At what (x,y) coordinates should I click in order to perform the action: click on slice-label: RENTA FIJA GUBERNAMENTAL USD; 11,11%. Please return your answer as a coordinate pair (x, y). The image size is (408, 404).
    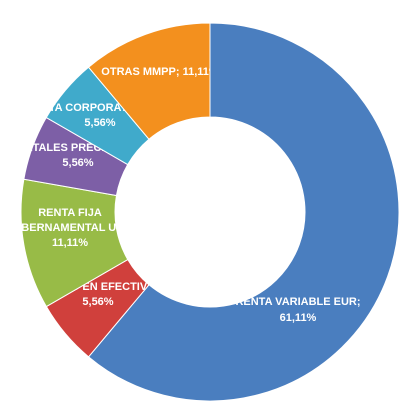
    Looking at the image, I should click on (70, 228).